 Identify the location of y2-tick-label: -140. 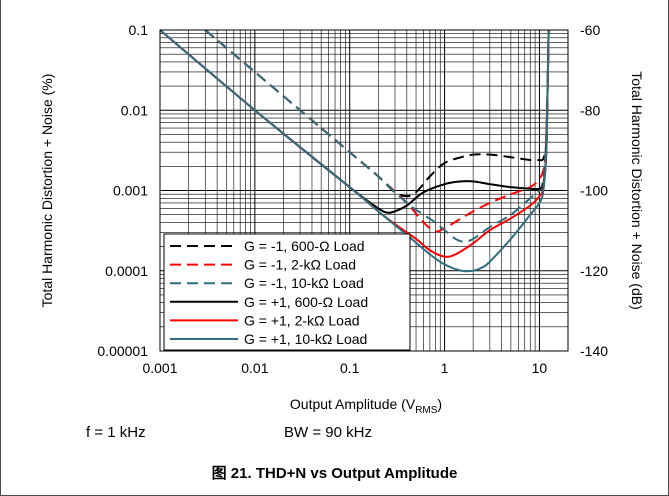
(594, 351).